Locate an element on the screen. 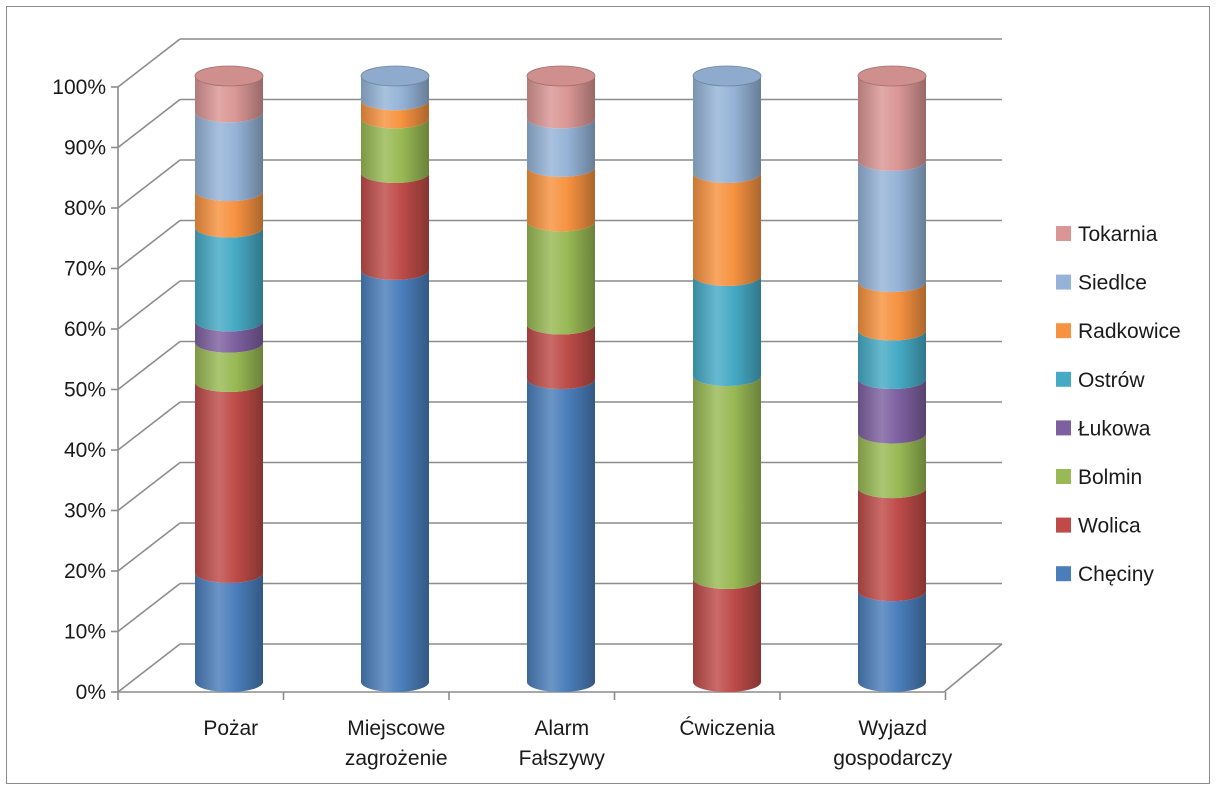 The height and width of the screenshot is (791, 1218). x-tick-label: zagrożenie is located at coordinates (396, 758).